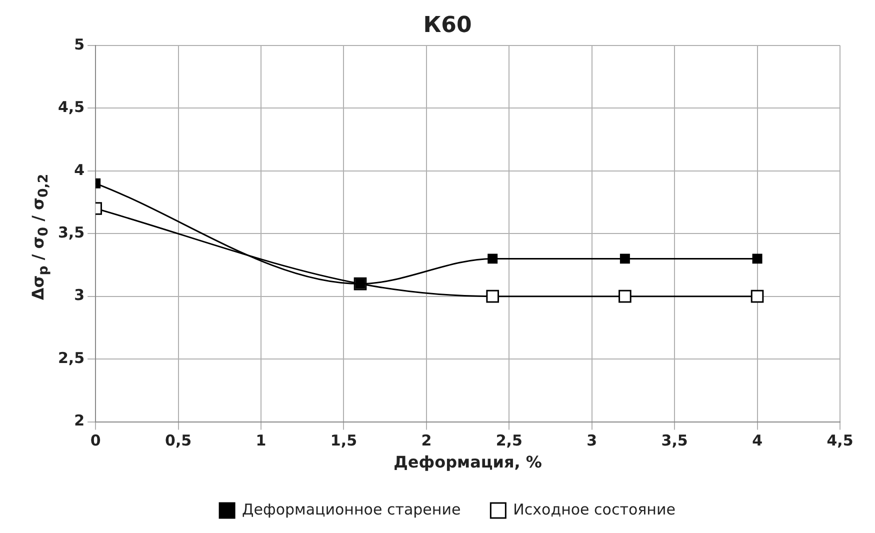 The width and height of the screenshot is (875, 533). What do you see at coordinates (79, 421) in the screenshot?
I see `y-tick-label: 2` at bounding box center [79, 421].